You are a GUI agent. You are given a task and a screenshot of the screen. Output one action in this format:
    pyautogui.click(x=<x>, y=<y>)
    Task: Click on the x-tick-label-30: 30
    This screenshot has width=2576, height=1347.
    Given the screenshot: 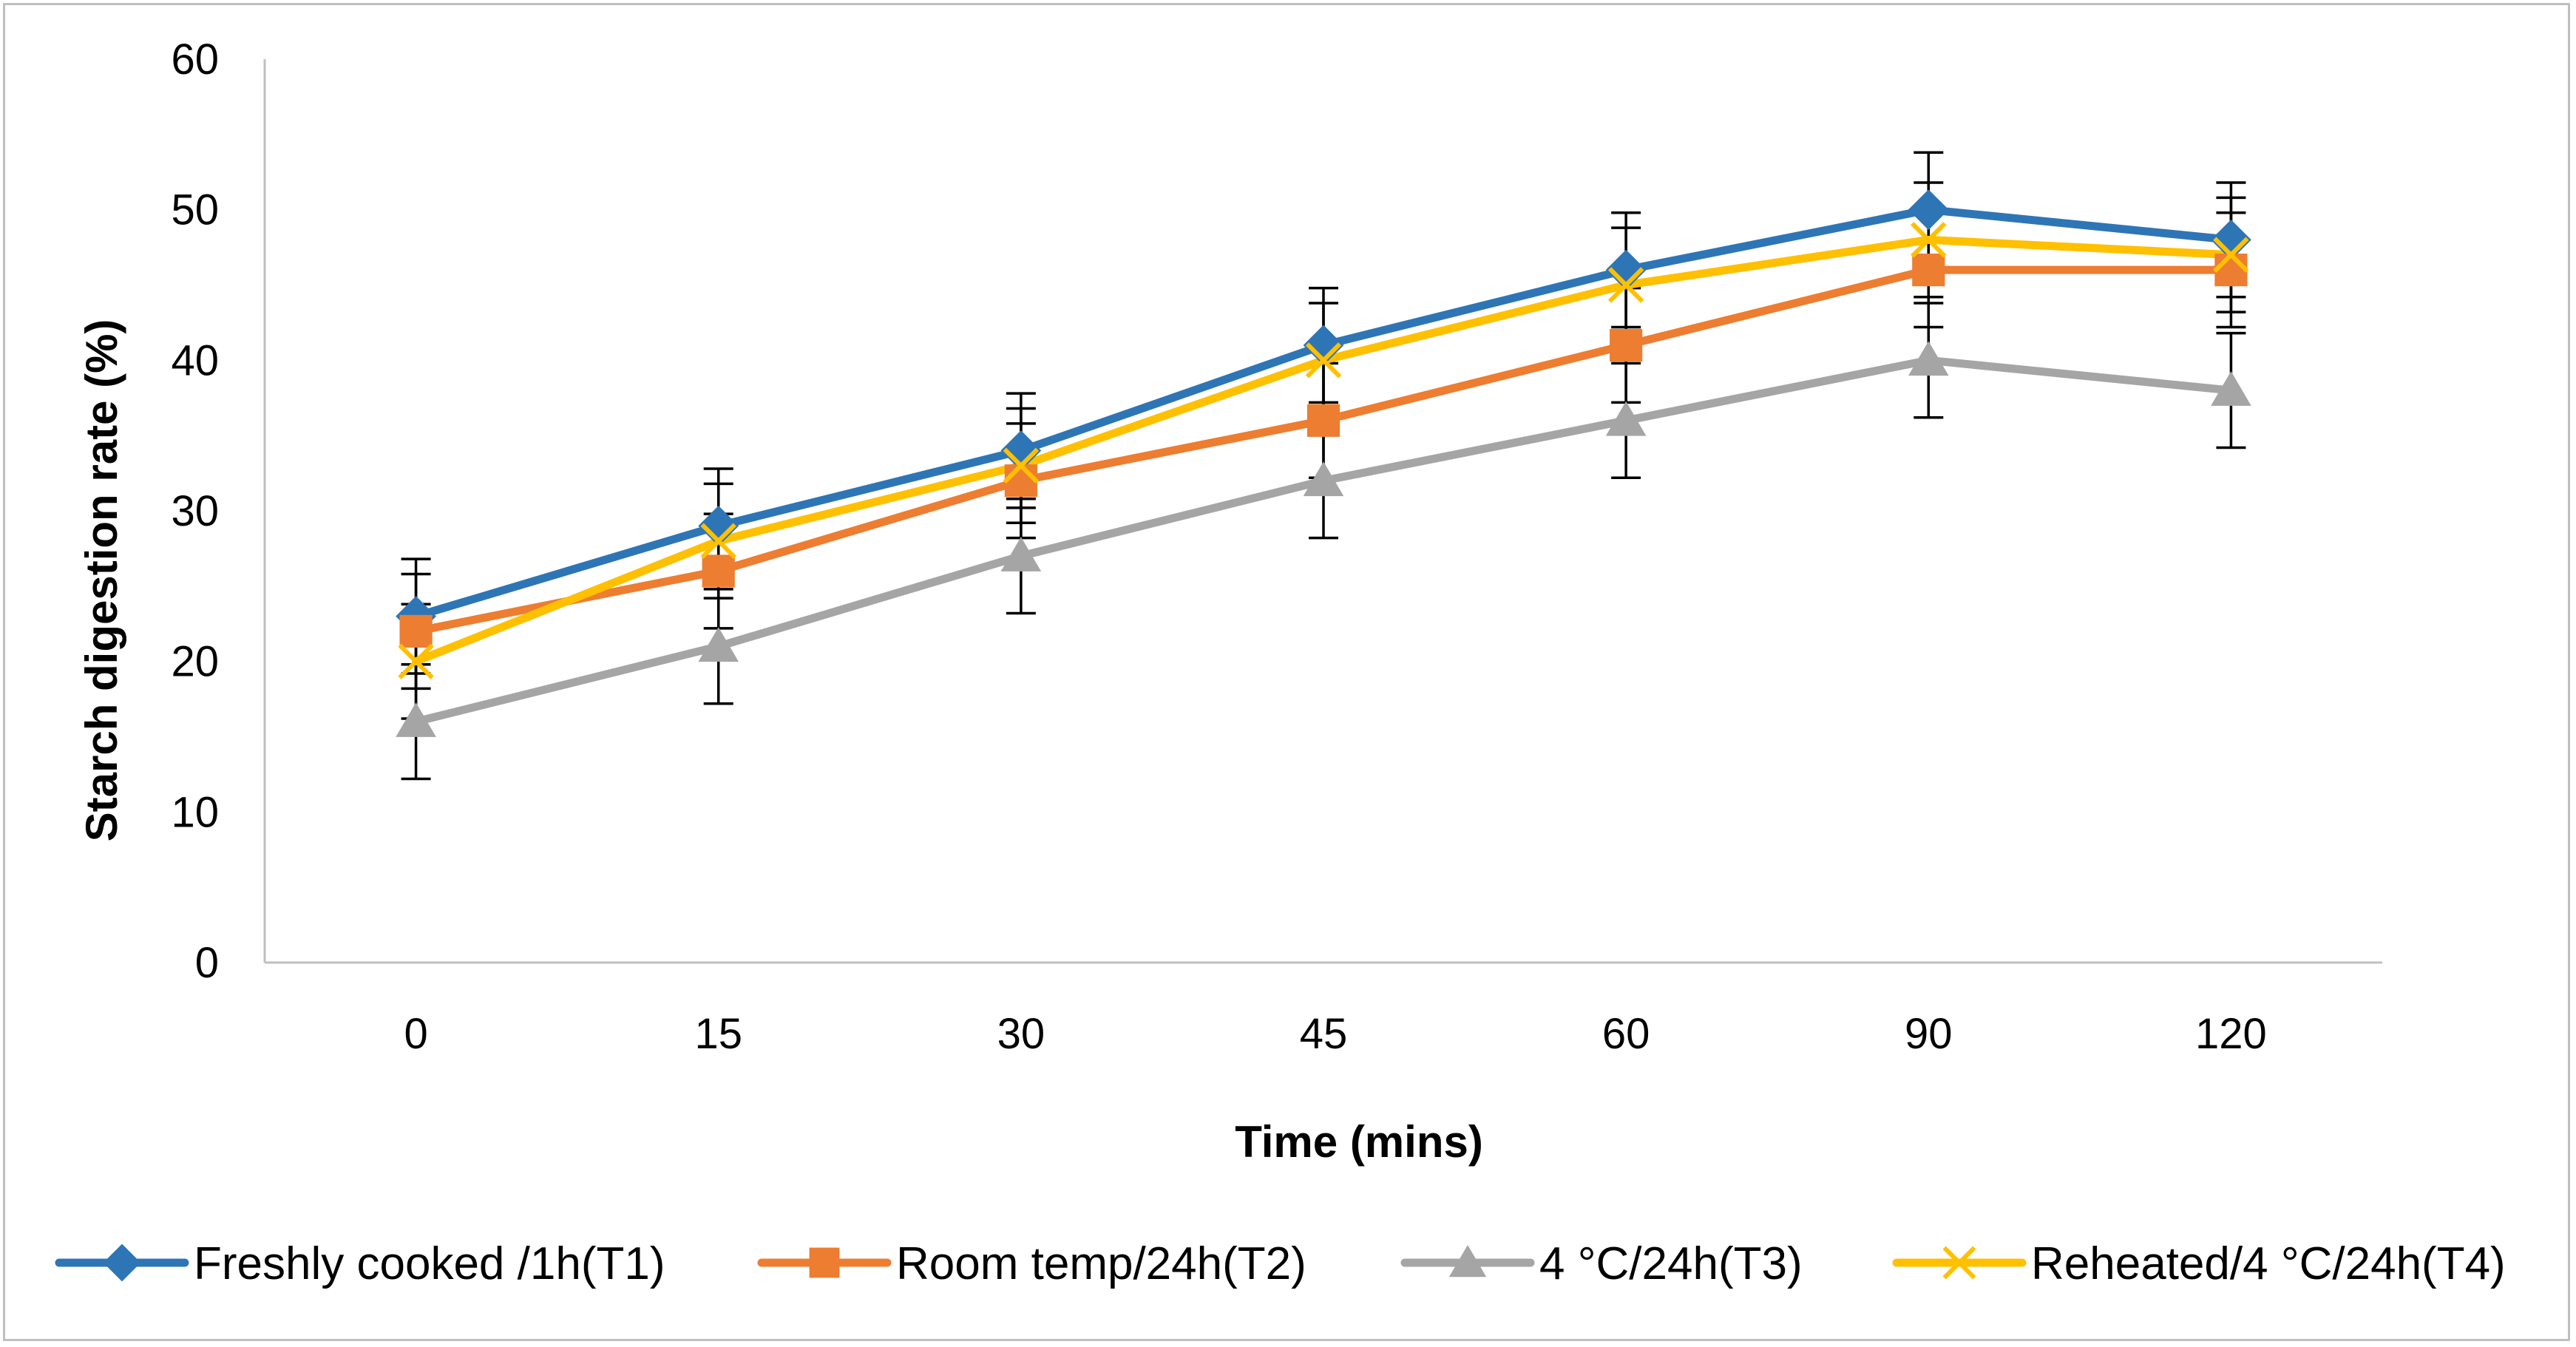 What is the action you would take?
    pyautogui.click(x=1021, y=1034)
    